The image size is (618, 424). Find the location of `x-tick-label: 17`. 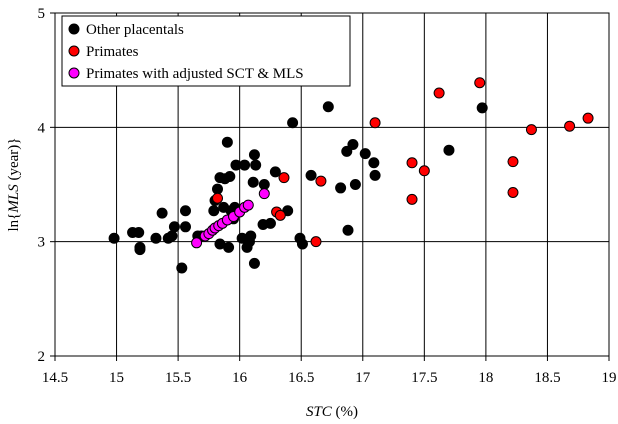

x-tick-label: 17 is located at coordinates (363, 378).